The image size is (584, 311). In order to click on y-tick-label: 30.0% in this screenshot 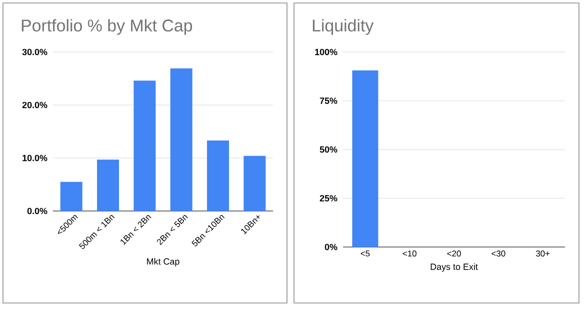, I will do `click(35, 52)`.